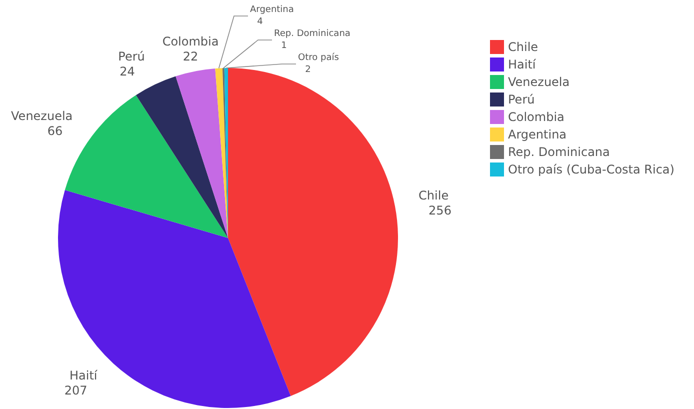 The height and width of the screenshot is (409, 694). Describe the element at coordinates (284, 46) in the screenshot. I see `data-label: 1` at that location.